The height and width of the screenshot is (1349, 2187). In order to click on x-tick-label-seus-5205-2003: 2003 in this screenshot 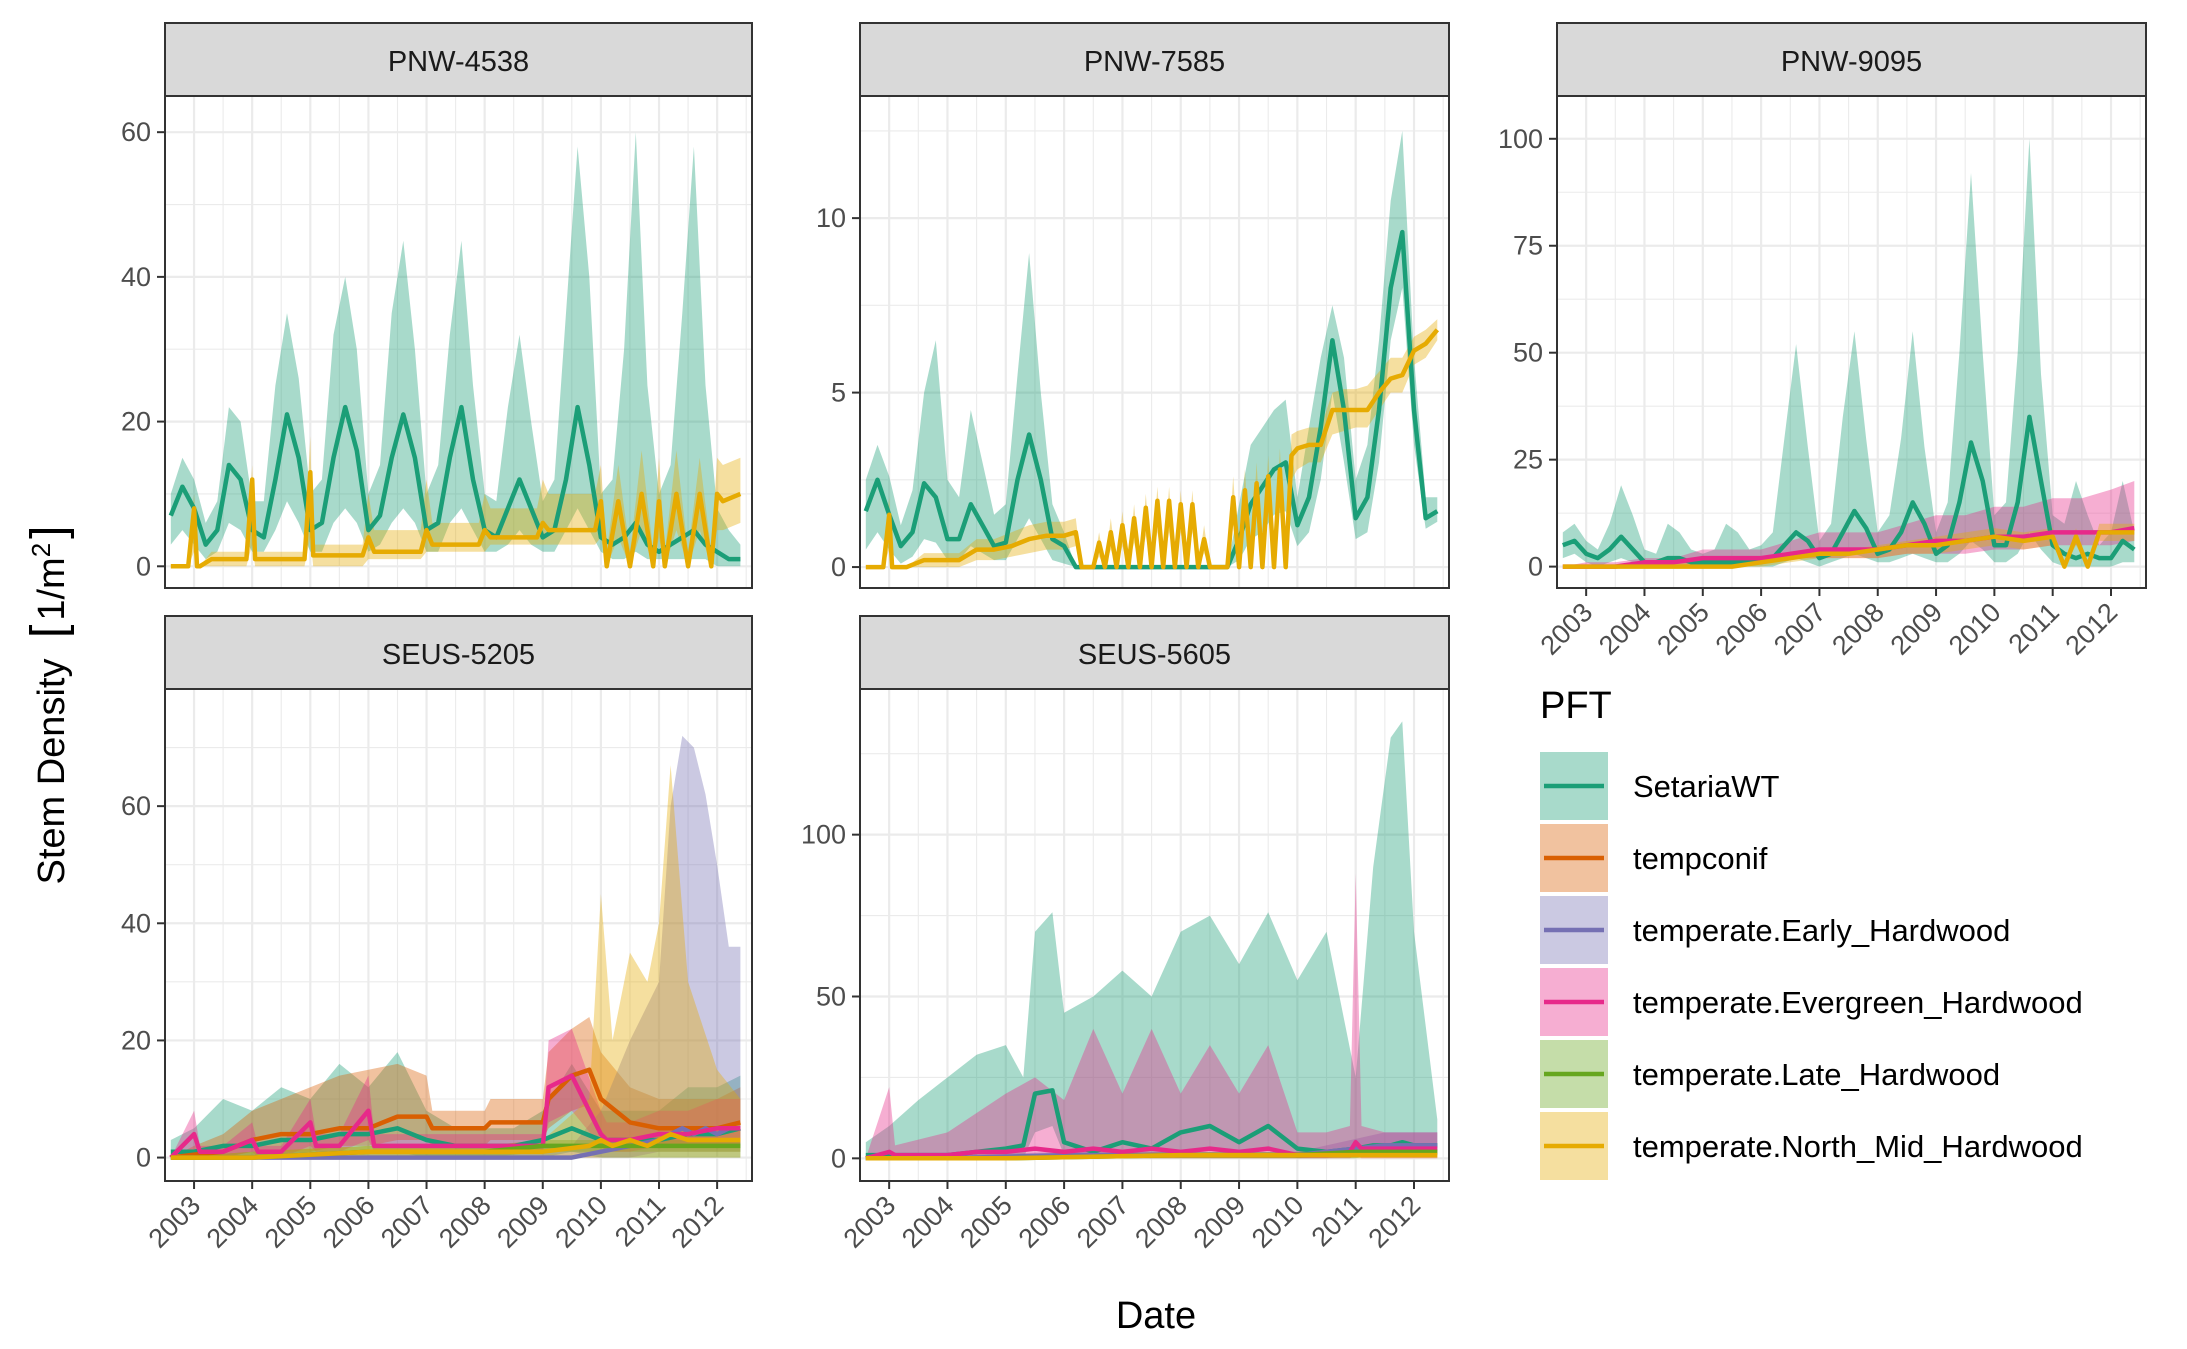, I will do `click(175, 1222)`.